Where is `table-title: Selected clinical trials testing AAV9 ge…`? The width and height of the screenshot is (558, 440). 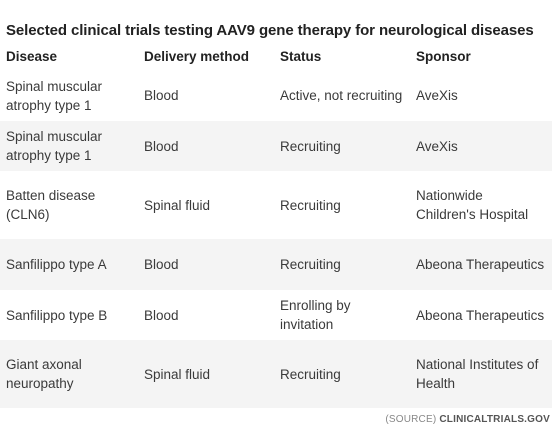 table-title: Selected clinical trials testing AAV9 ge… is located at coordinates (270, 30).